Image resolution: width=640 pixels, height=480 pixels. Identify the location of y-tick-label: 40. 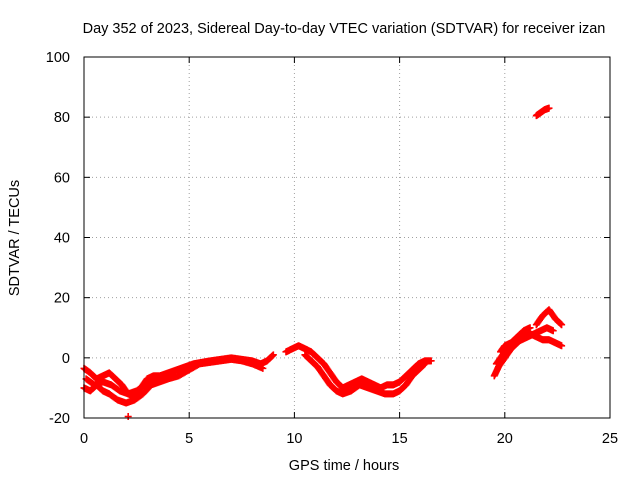
(62, 239).